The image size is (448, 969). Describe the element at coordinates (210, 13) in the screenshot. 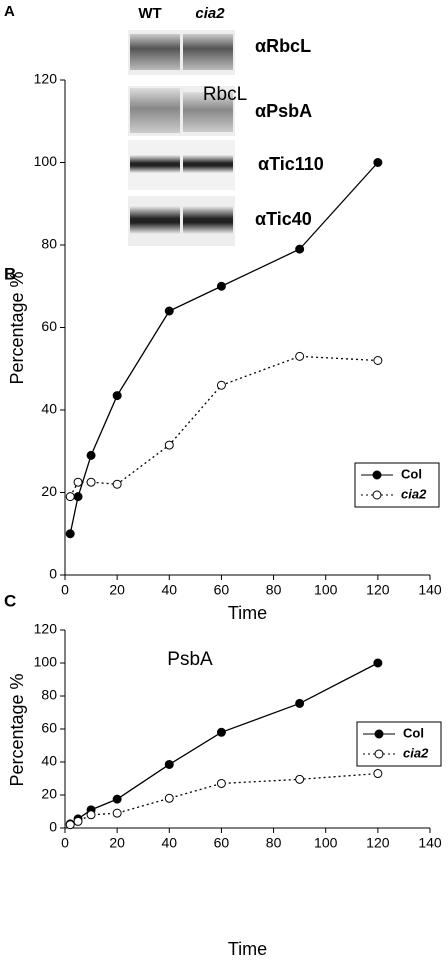

I see `lane-label: cia2` at that location.